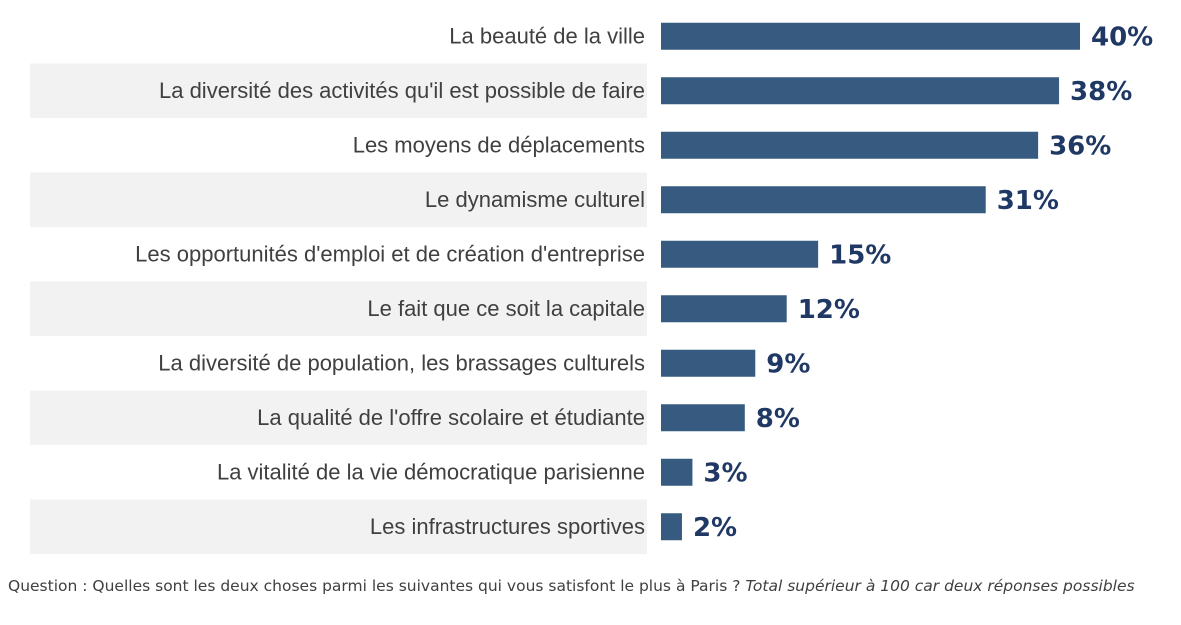 The image size is (1181, 625). What do you see at coordinates (715, 528) in the screenshot?
I see `value-label: 2%` at bounding box center [715, 528].